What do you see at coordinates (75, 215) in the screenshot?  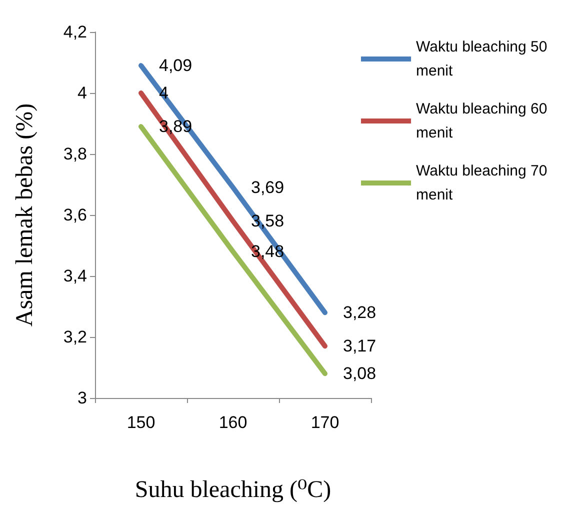 I see `y-tick-label: 3,6` at bounding box center [75, 215].